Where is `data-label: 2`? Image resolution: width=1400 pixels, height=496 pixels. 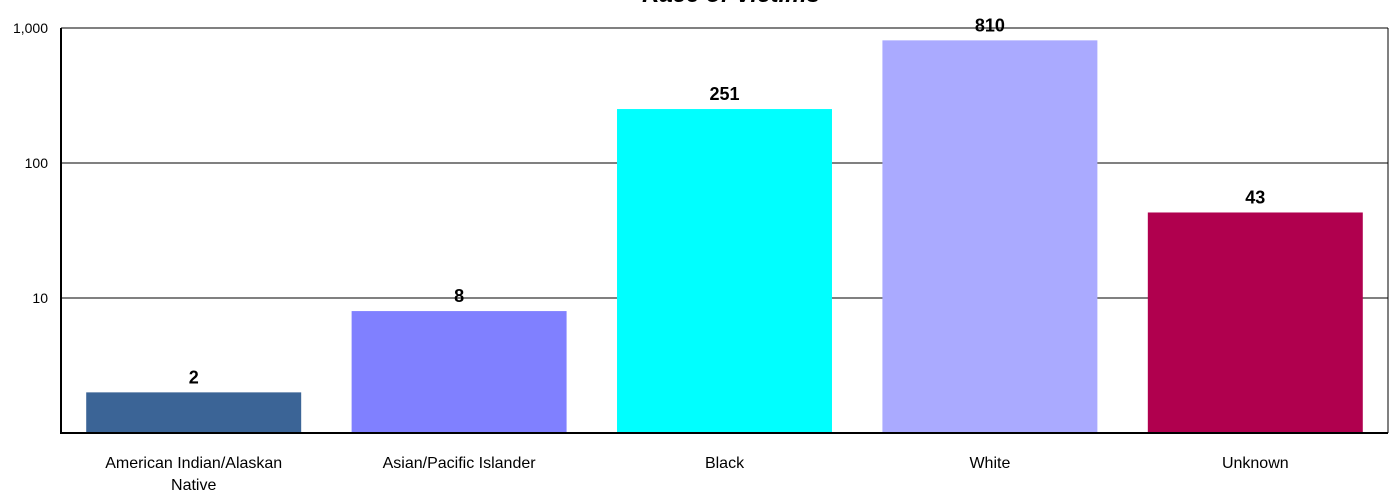 data-label: 2 is located at coordinates (194, 377).